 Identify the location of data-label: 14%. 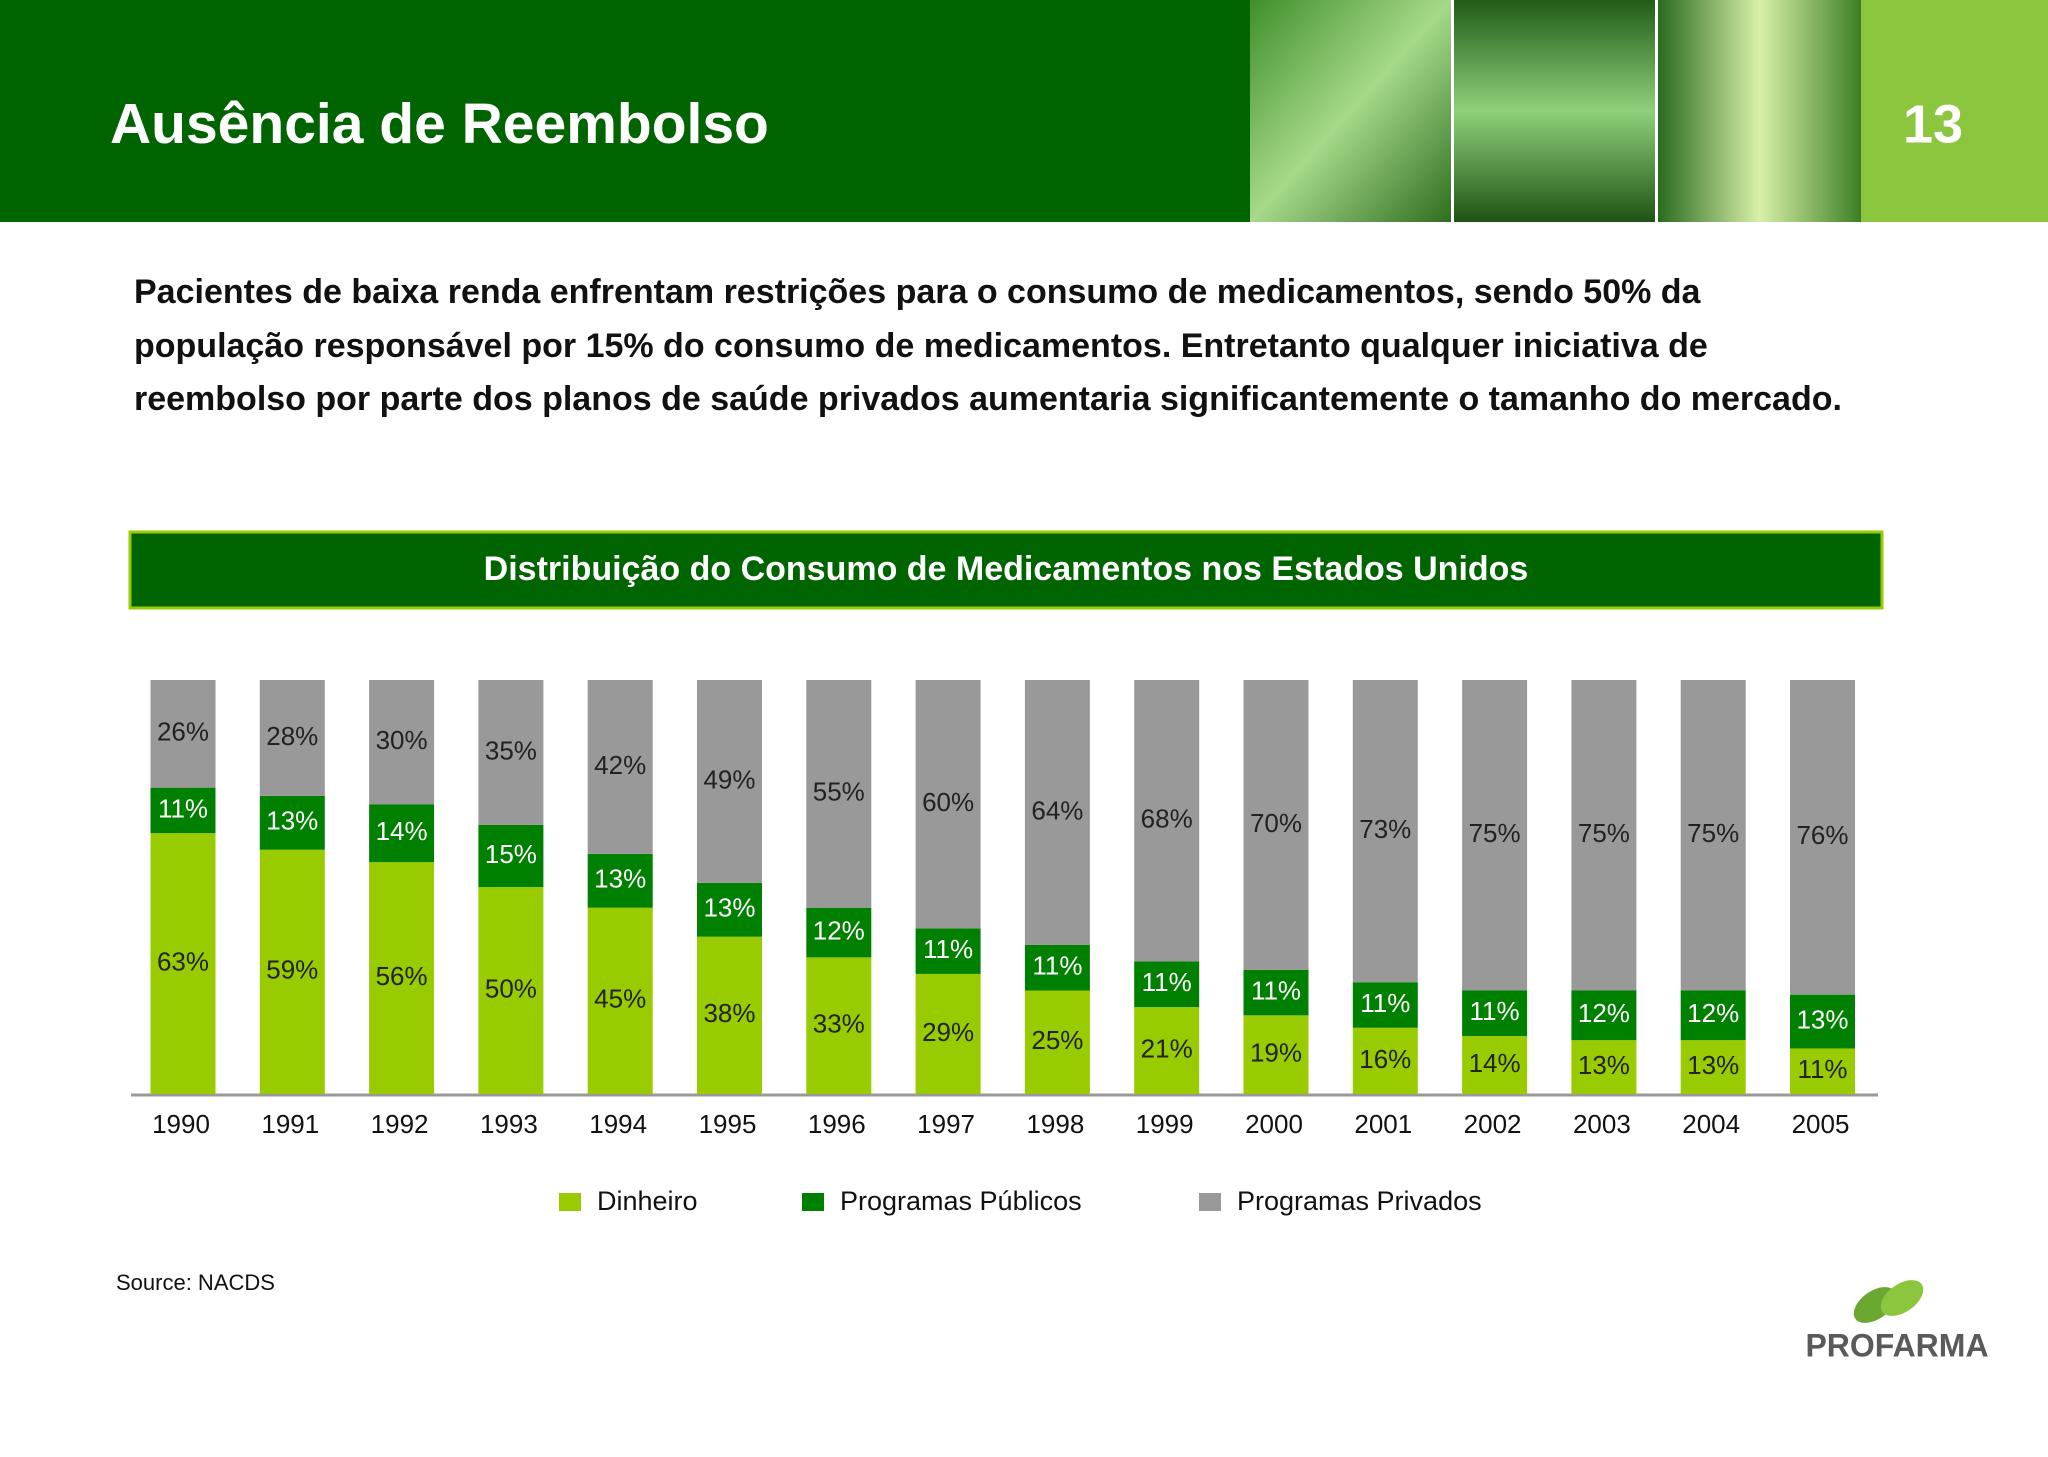
(402, 831).